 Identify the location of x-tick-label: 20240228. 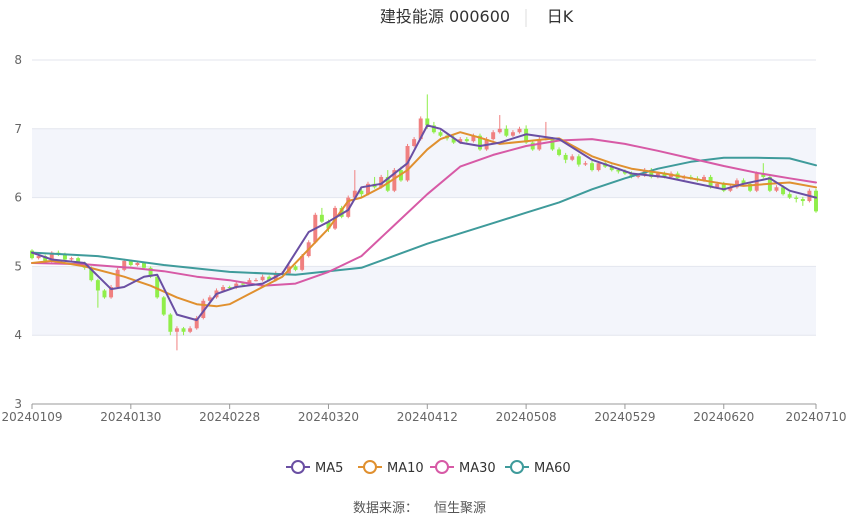
(229, 417).